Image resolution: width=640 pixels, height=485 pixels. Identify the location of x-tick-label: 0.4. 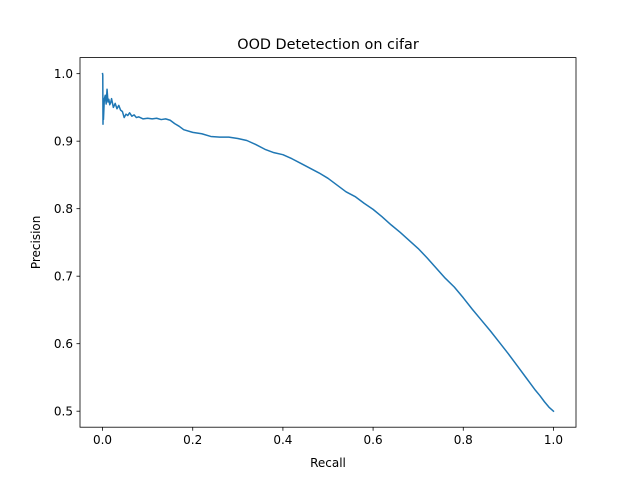
(282, 440).